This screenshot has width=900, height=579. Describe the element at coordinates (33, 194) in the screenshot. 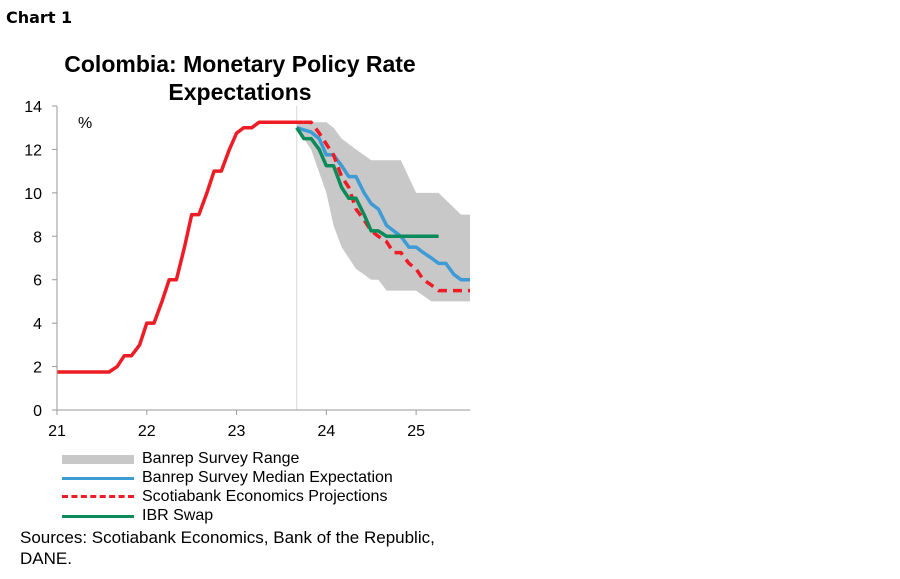

I see `y-tick-label: 10` at that location.